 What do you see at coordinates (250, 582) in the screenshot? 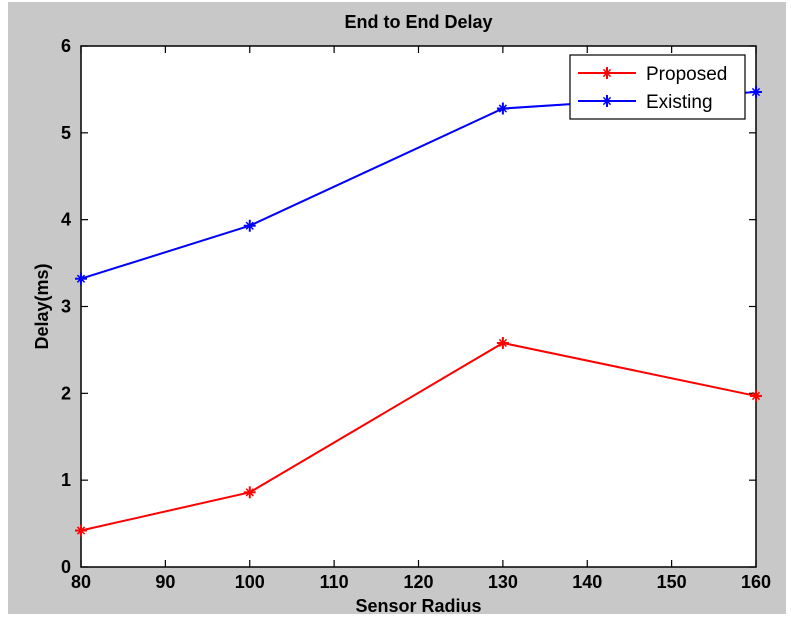
I see `x-tick-label: 100` at bounding box center [250, 582].